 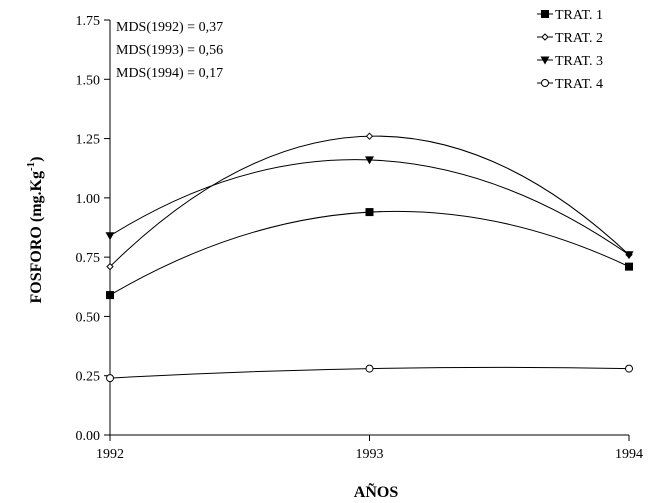 I want to click on x-tick-label: 1992, so click(x=110, y=454).